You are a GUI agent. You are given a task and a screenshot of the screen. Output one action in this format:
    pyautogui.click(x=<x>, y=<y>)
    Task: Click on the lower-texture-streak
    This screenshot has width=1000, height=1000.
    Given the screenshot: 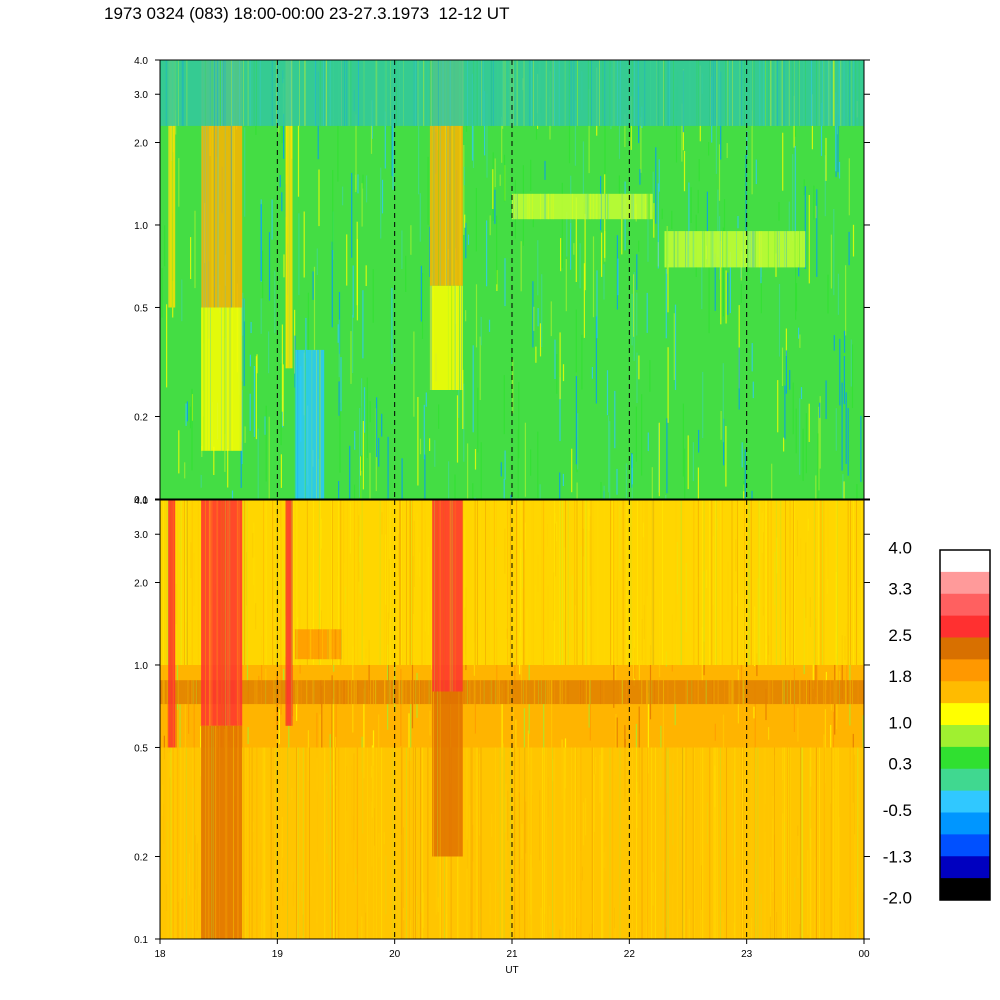 What is the action you would take?
    pyautogui.click(x=648, y=733)
    